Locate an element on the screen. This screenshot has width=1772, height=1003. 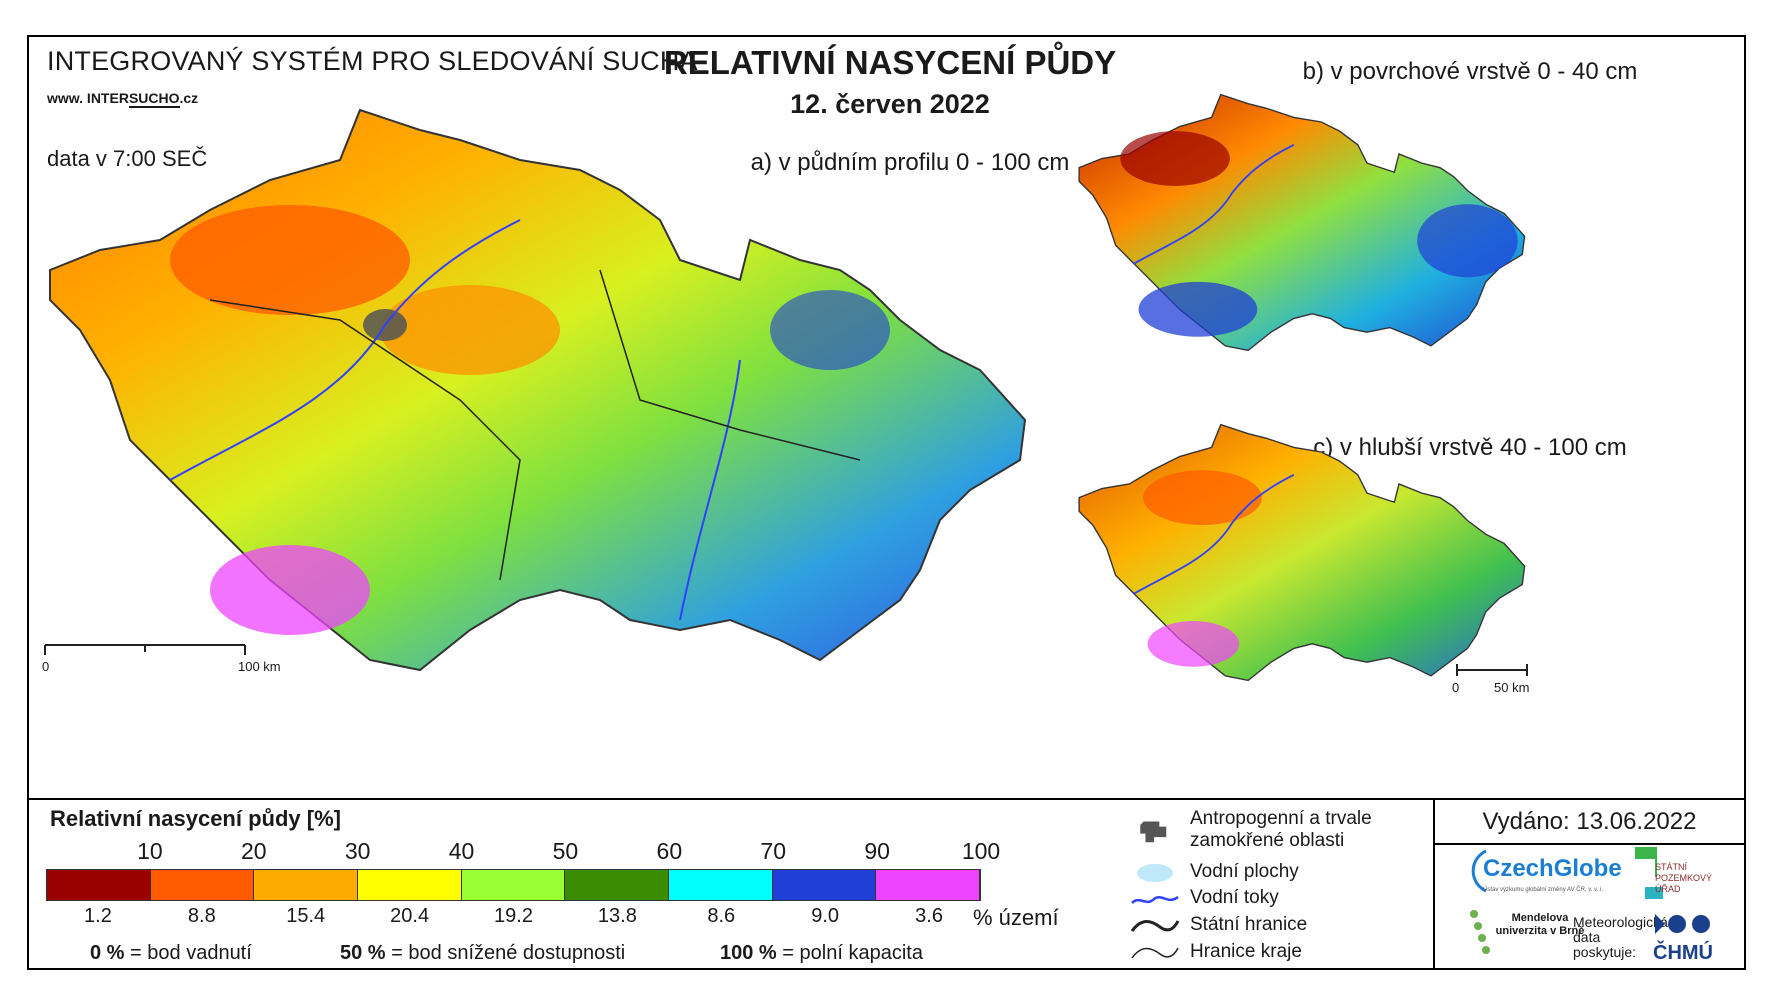
state-border-icon is located at coordinates (1155, 926).